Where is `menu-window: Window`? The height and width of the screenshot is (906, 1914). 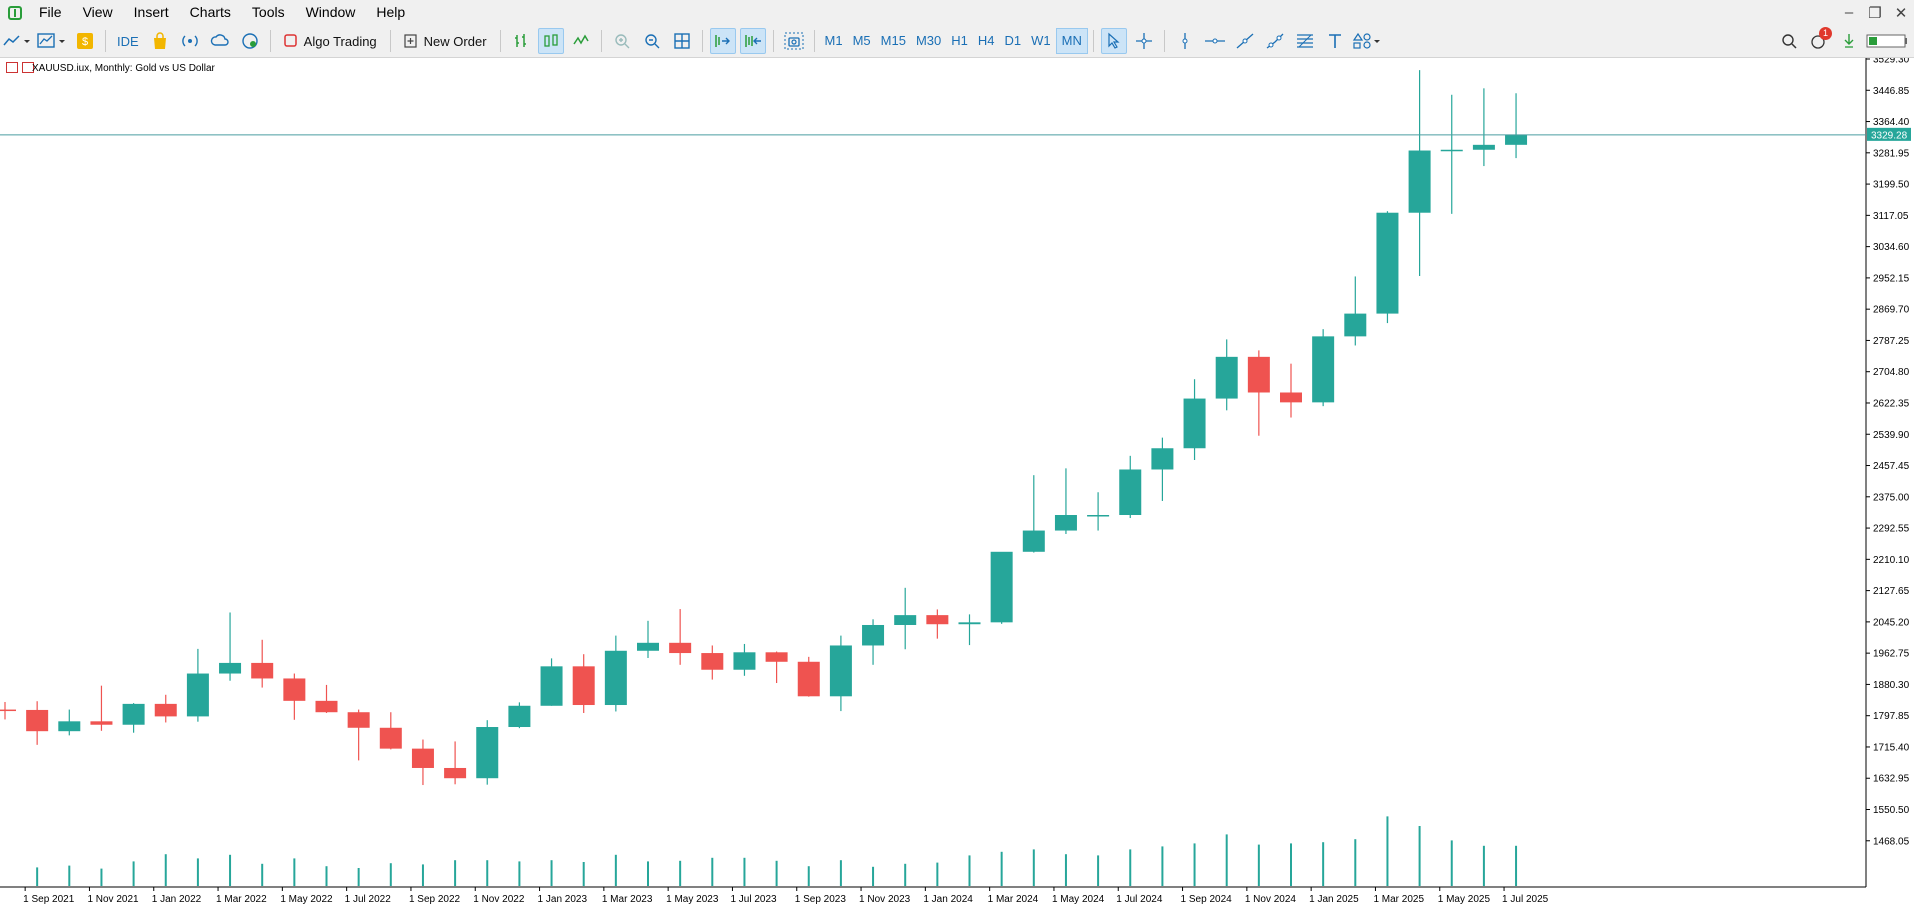
menu-window: Window is located at coordinates (330, 12).